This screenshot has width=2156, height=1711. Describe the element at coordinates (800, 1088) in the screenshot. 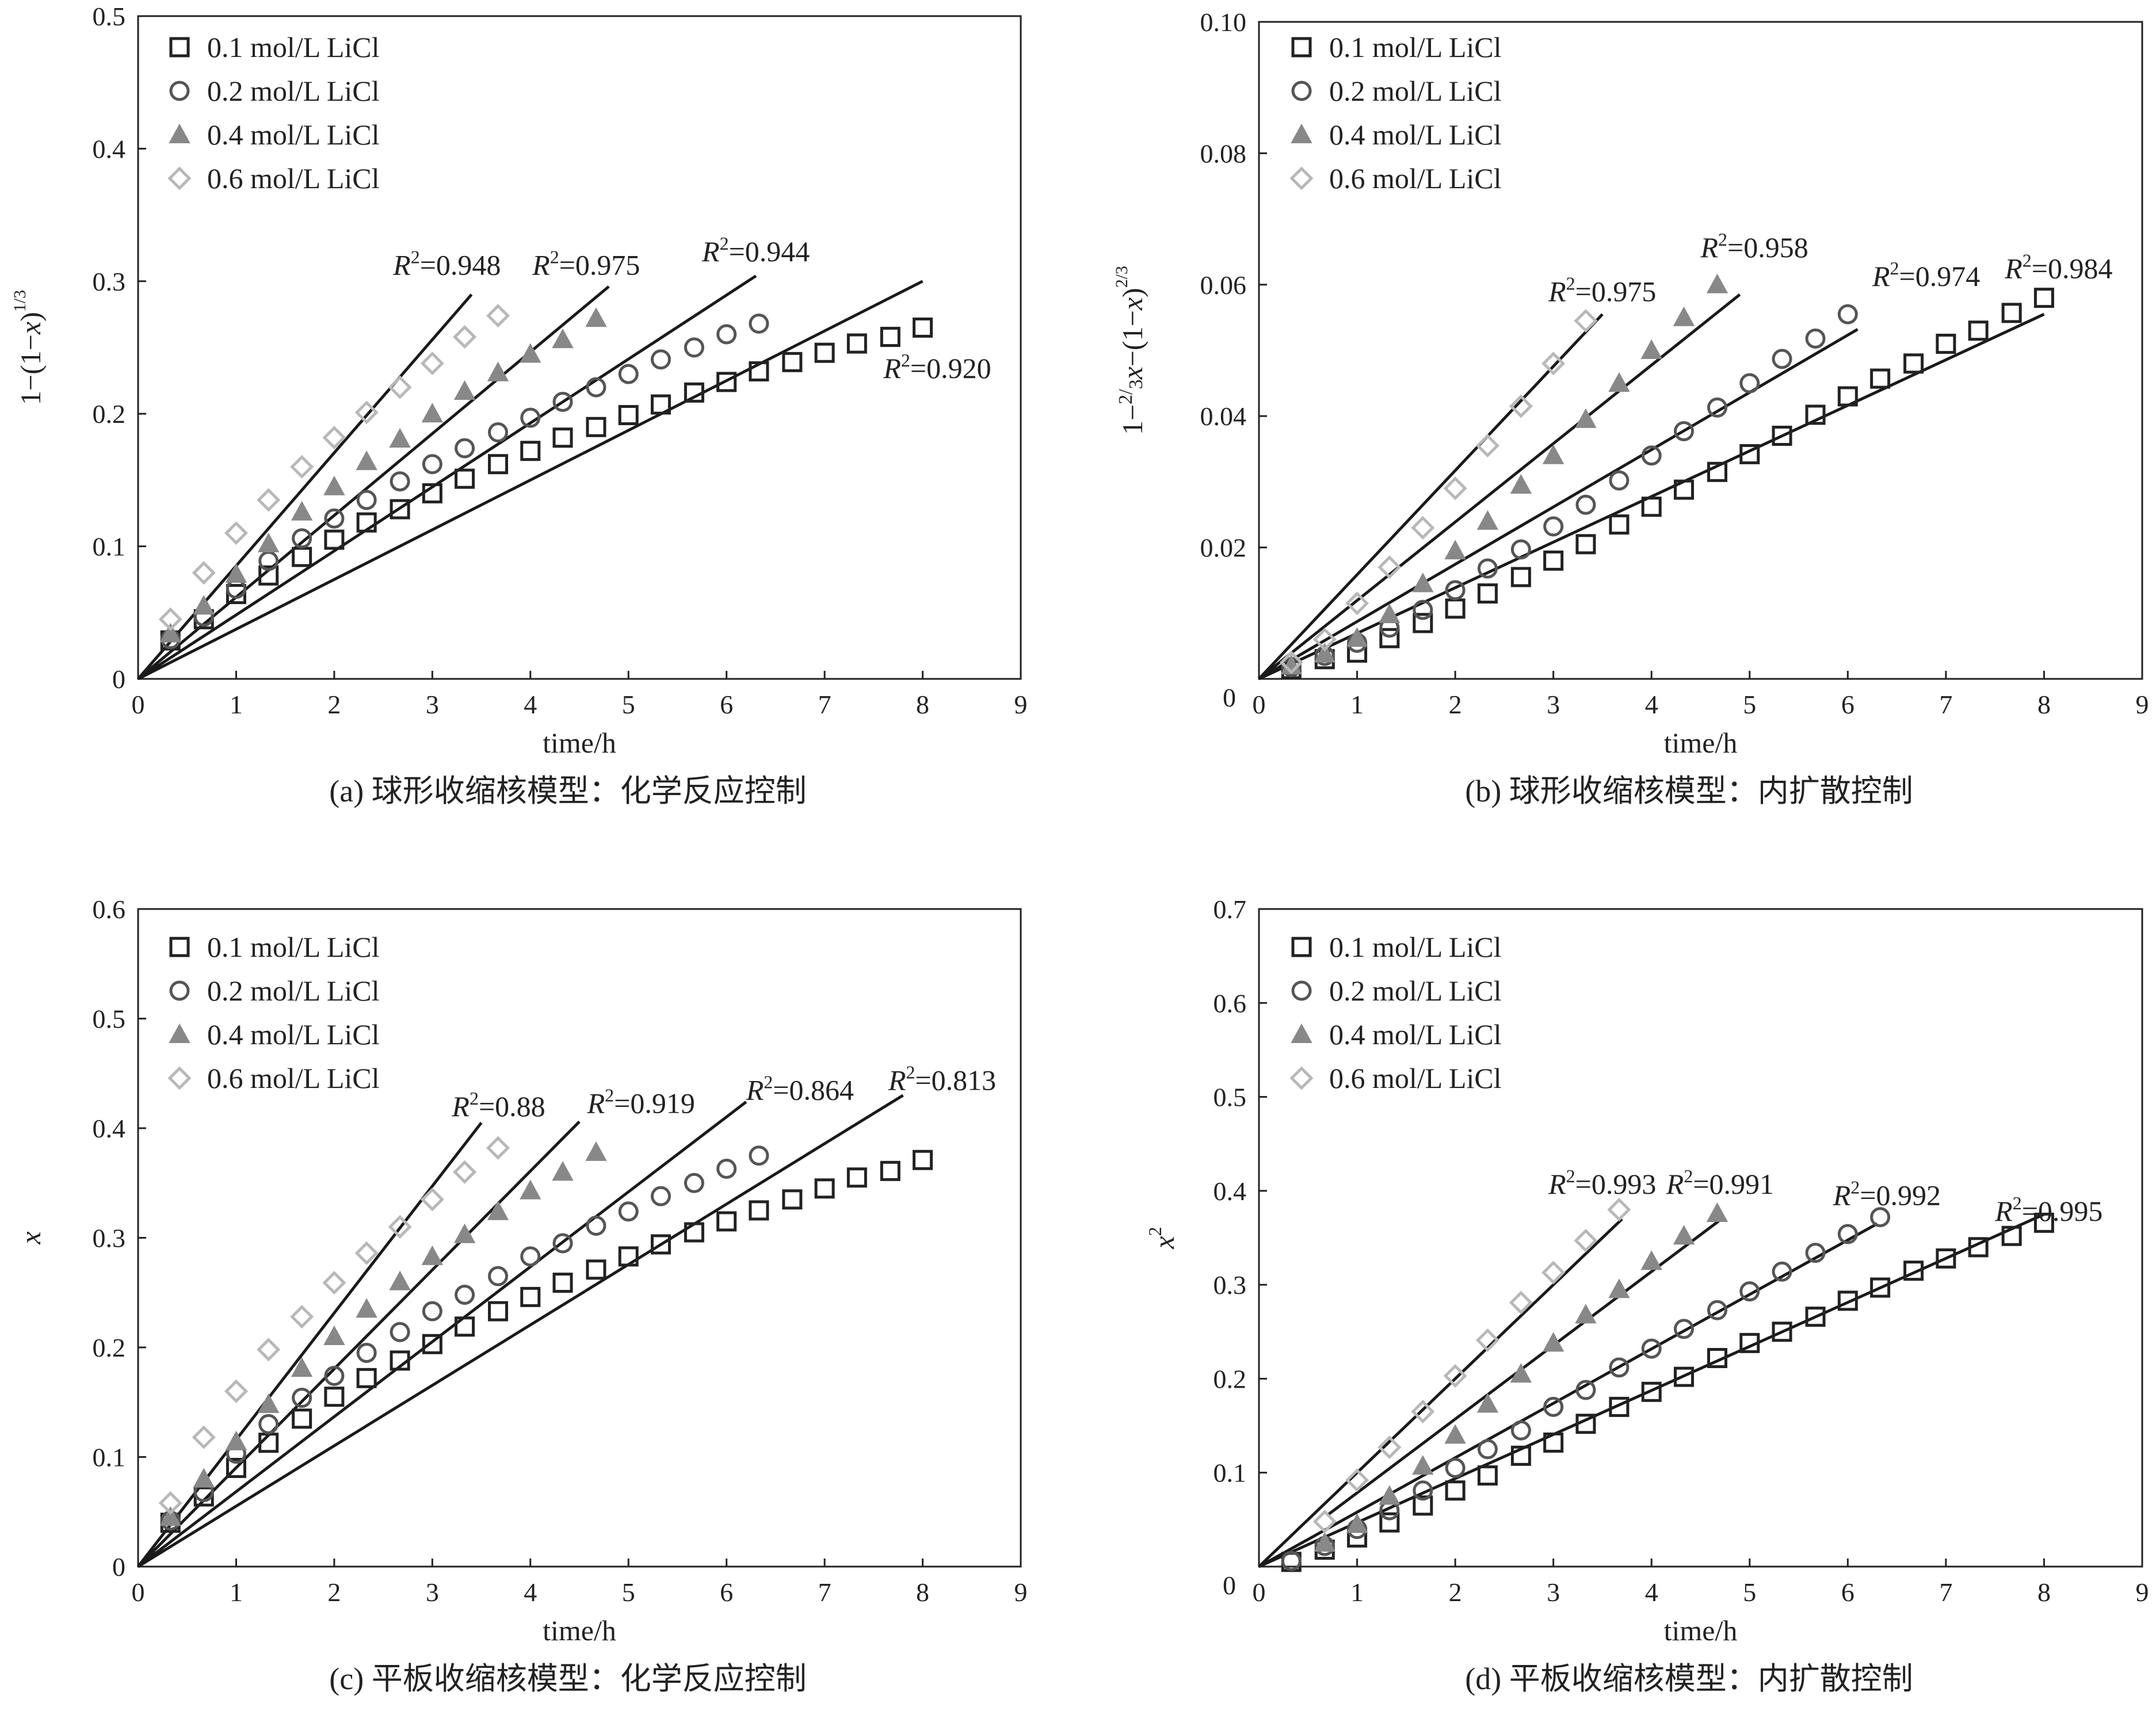

I see `r2-label: R2=0.864` at that location.